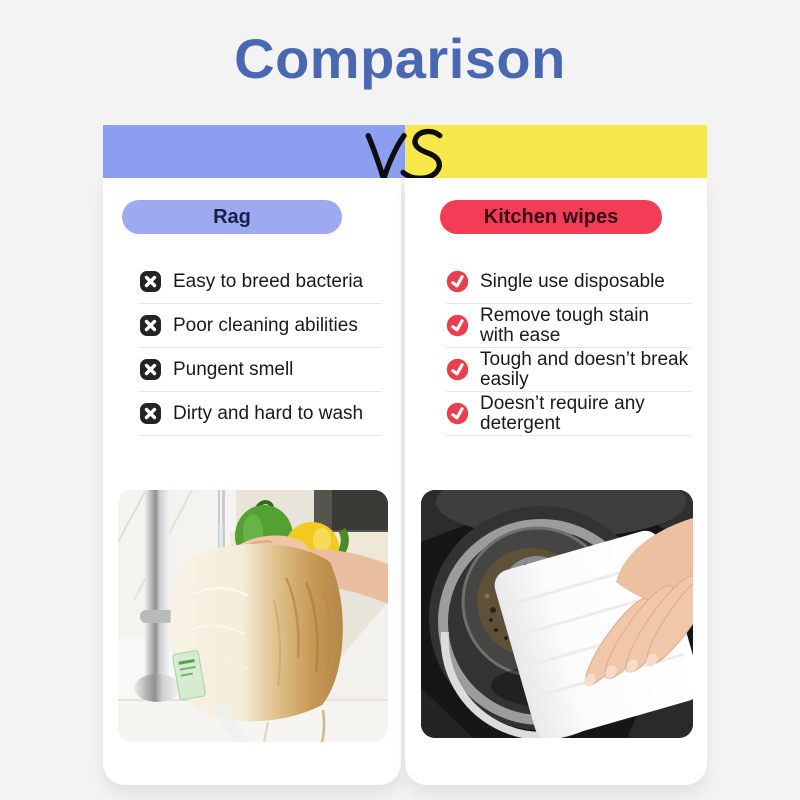 This screenshot has height=800, width=800. What do you see at coordinates (572, 281) in the screenshot?
I see `list-item-label: Single use disposable` at bounding box center [572, 281].